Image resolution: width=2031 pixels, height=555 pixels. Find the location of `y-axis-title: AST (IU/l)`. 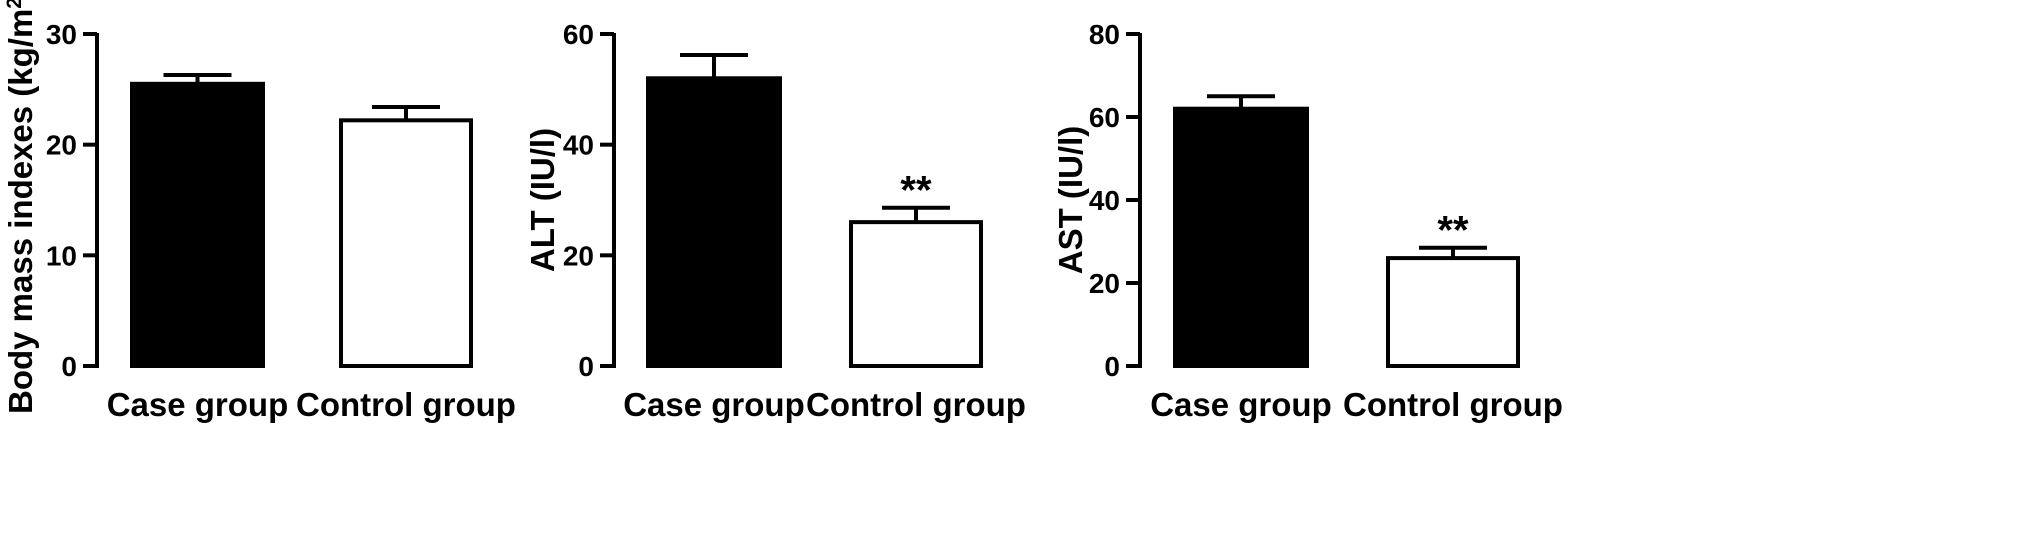

y-axis-title: AST (IU/l) is located at coordinates (1070, 200).